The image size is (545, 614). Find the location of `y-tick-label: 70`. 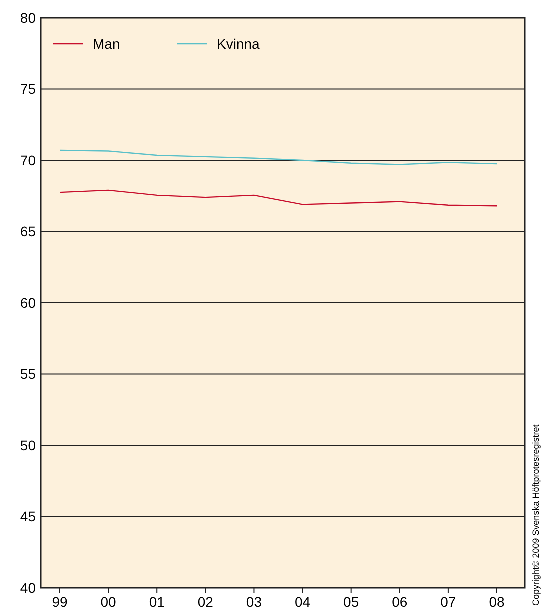

y-tick-label: 70 is located at coordinates (28, 160).